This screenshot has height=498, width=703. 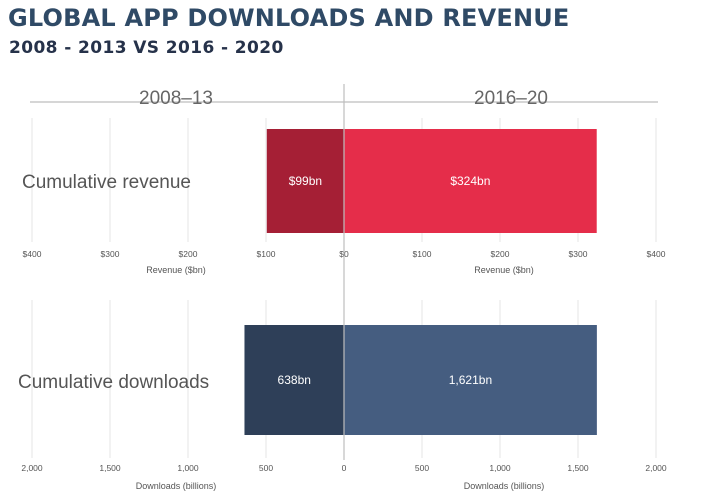 What do you see at coordinates (176, 98) in the screenshot?
I see `period-label-left: 2008–13` at bounding box center [176, 98].